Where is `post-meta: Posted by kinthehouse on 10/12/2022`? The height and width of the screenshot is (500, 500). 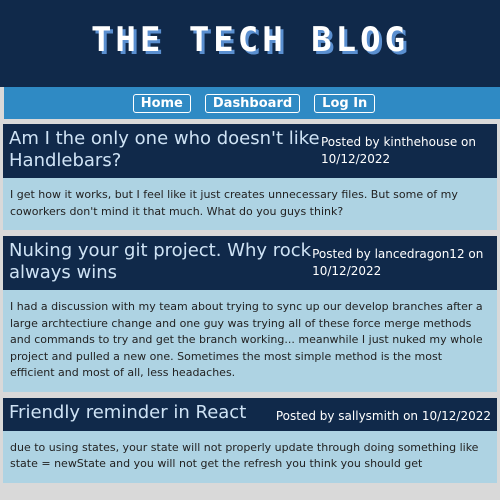
post-meta: Posted by kinthehouse on 10/12/2022 is located at coordinates (398, 150).